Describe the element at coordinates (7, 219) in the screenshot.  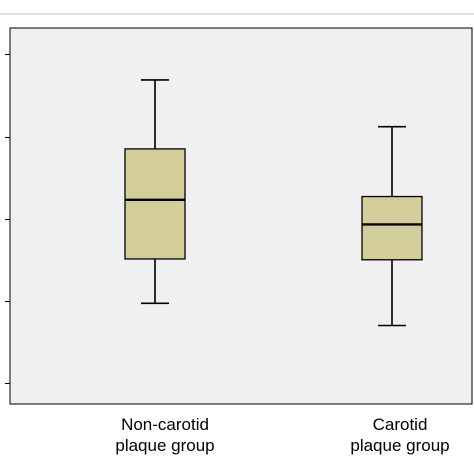
I see `y-axis-ticks` at that location.